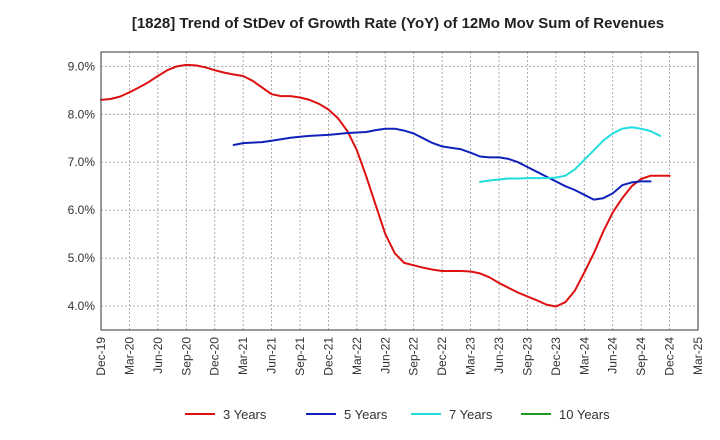 The height and width of the screenshot is (440, 720). I want to click on x-tick-label: Dec-20, so click(215, 356).